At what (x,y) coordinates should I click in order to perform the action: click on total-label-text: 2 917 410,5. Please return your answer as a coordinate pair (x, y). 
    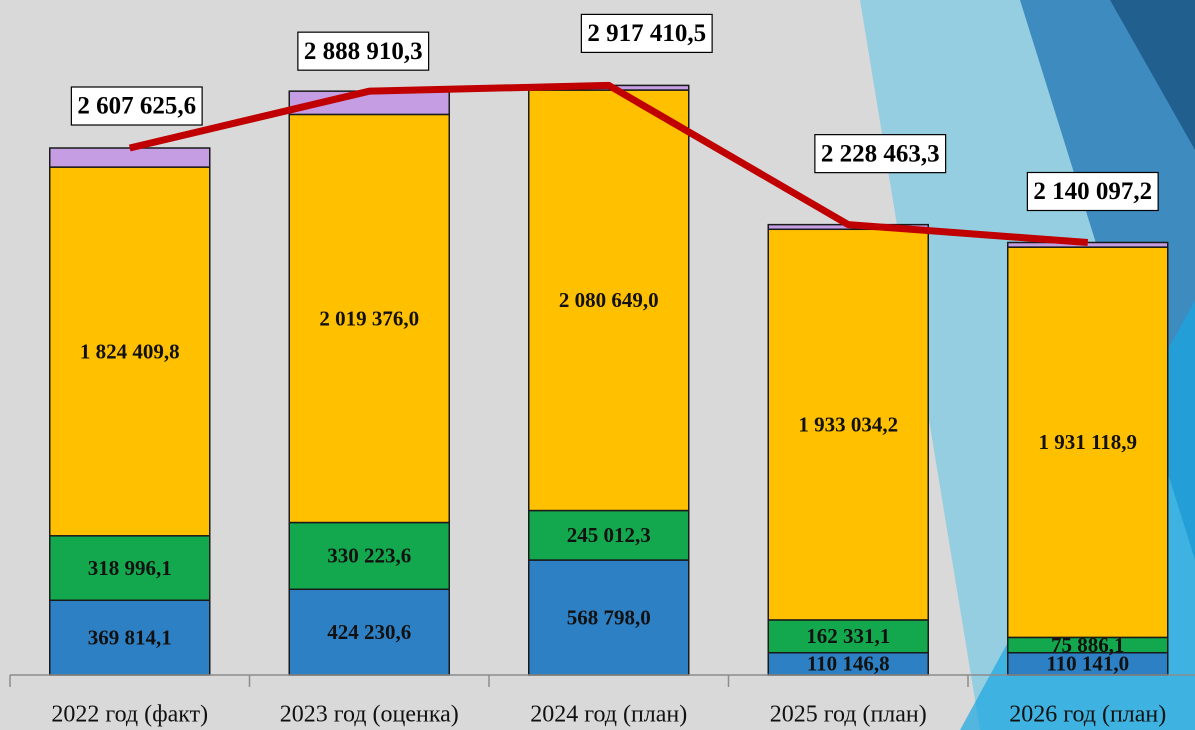
    Looking at the image, I should click on (646, 33).